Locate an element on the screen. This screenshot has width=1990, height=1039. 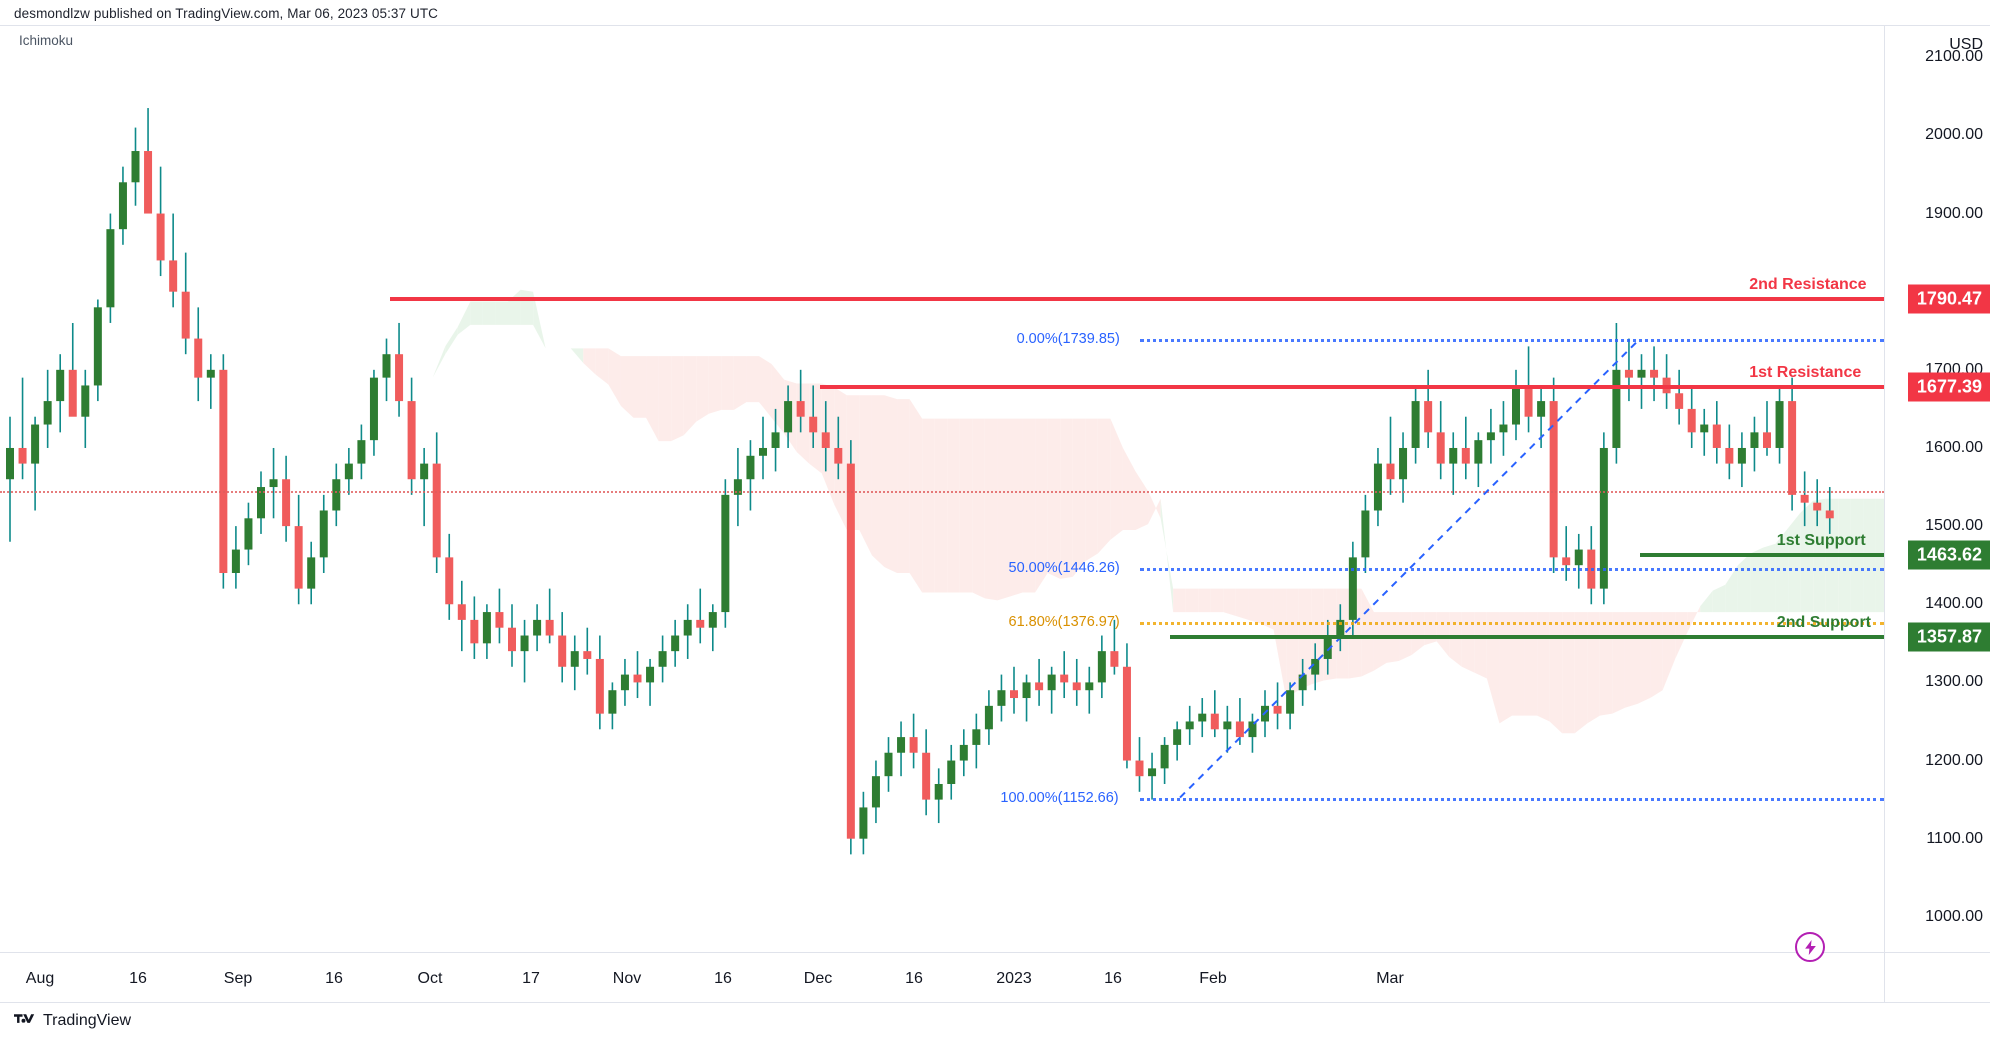
lightning-bolt-glyph is located at coordinates (1810, 947).